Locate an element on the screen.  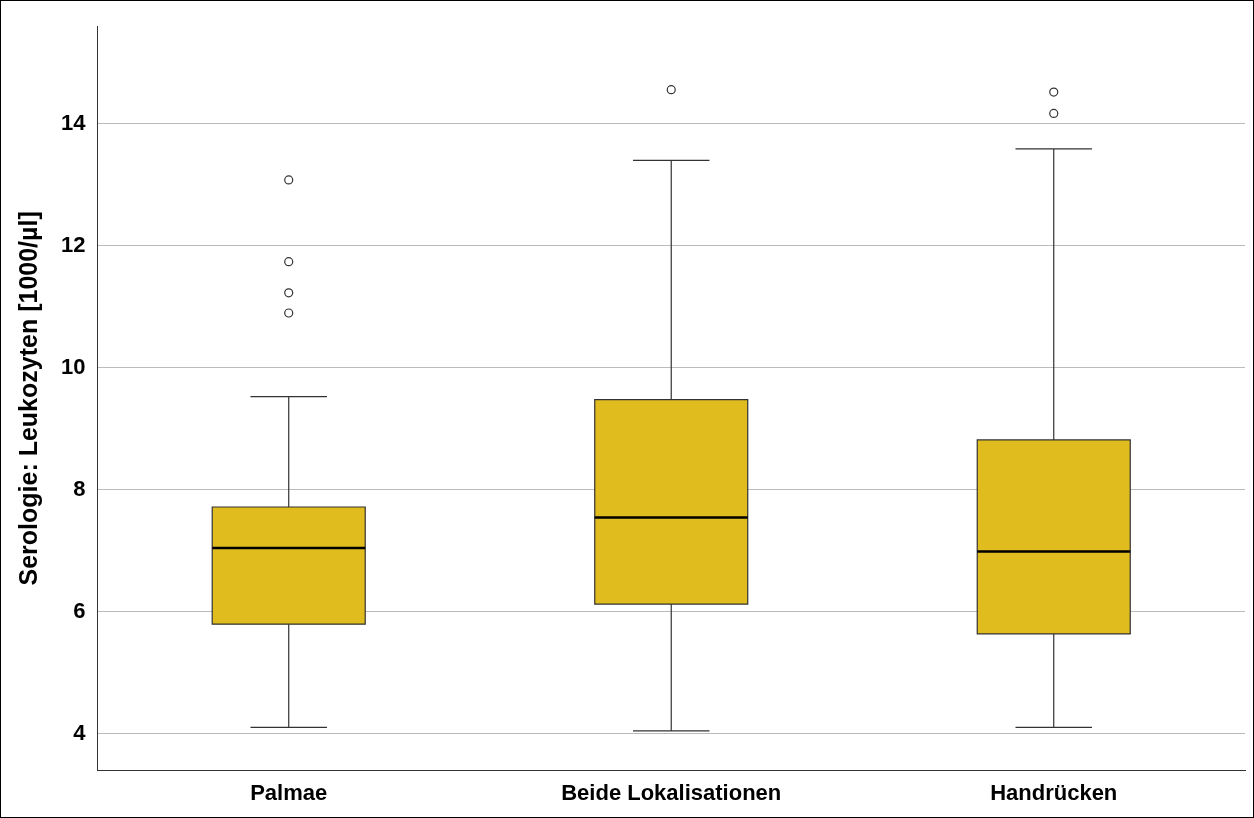
y-tick-label: 8 is located at coordinates (79, 488).